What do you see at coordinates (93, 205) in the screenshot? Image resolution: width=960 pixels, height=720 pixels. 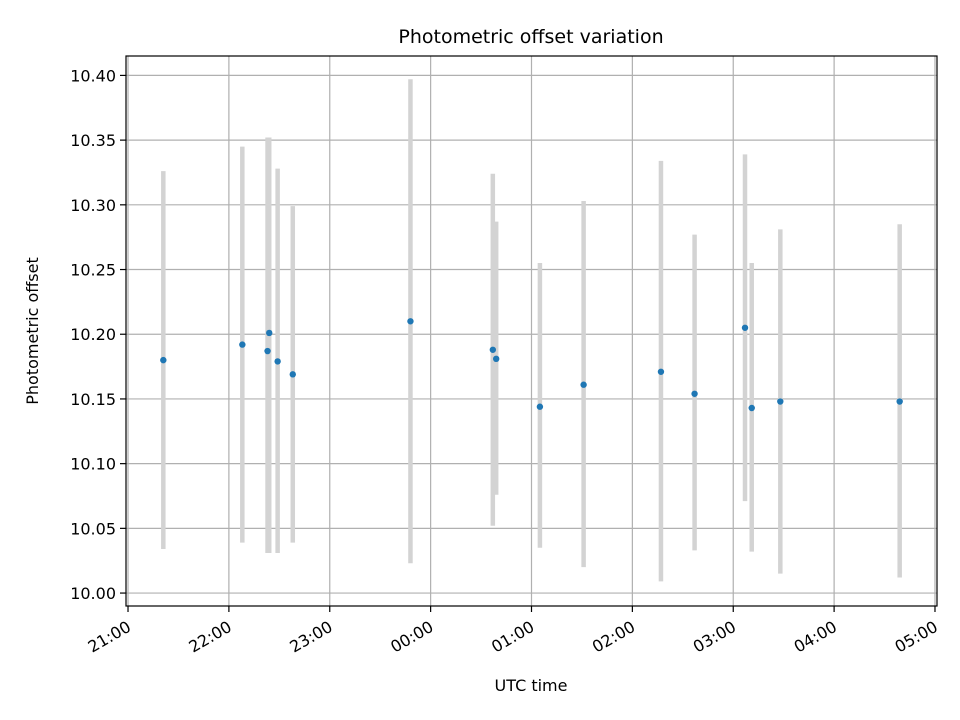 I see `y-tick-label: 10.30` at bounding box center [93, 205].